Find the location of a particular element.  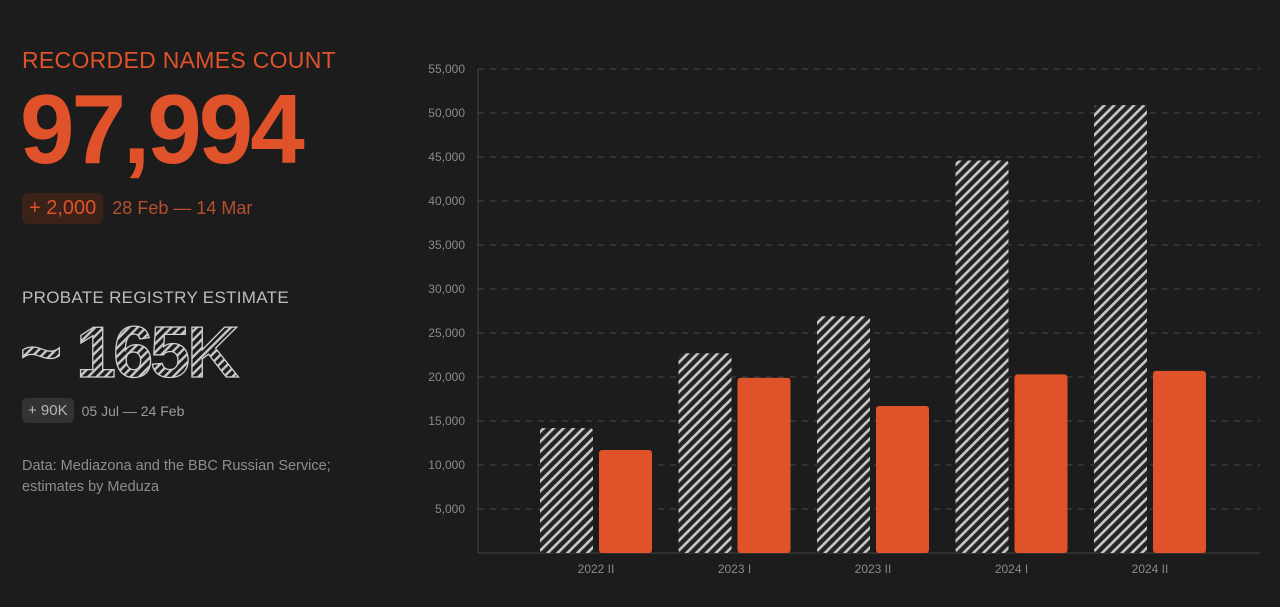

y-tick-label: 15,000 is located at coordinates (446, 421).